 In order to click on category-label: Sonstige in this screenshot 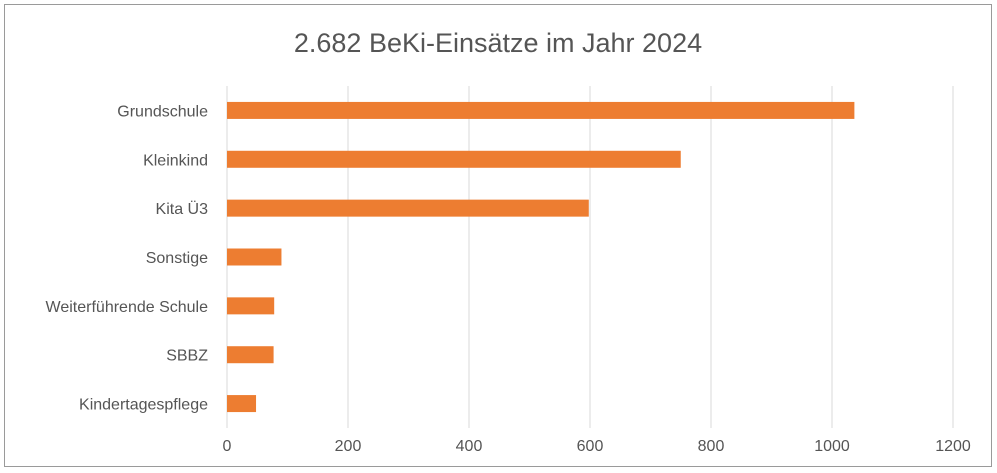, I will do `click(177, 258)`.